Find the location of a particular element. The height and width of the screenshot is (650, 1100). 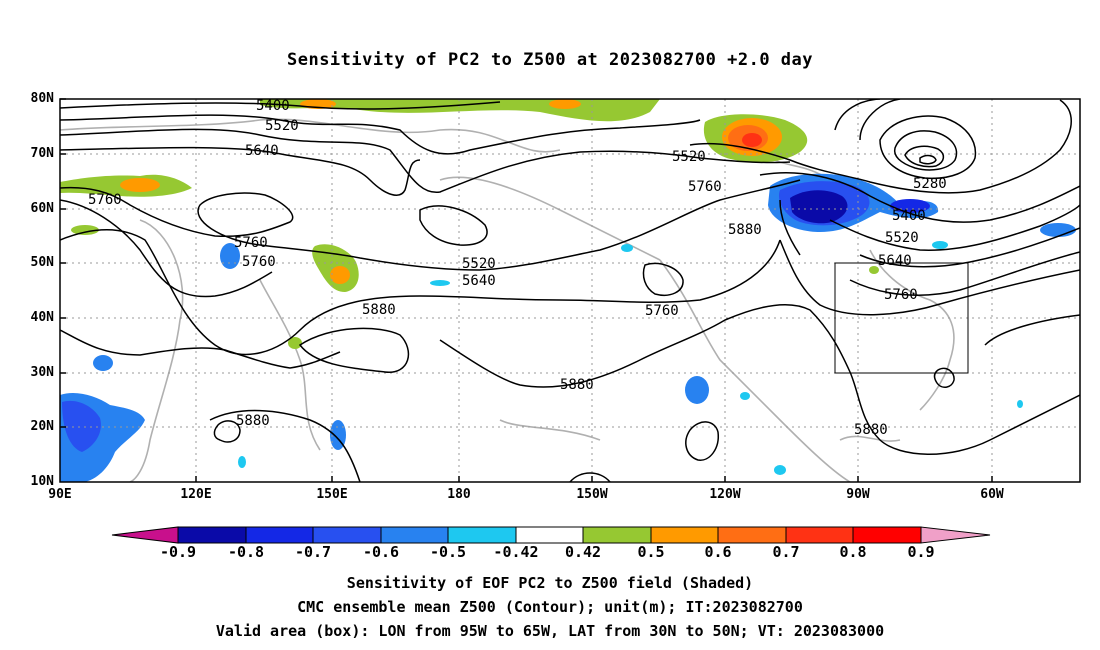

lat-label: 10N is located at coordinates (42, 481).